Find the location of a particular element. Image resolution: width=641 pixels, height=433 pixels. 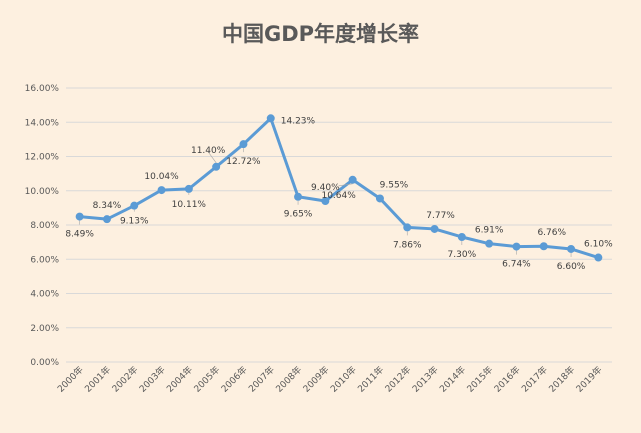

x-tick-label: 2005年 is located at coordinates (206, 379).